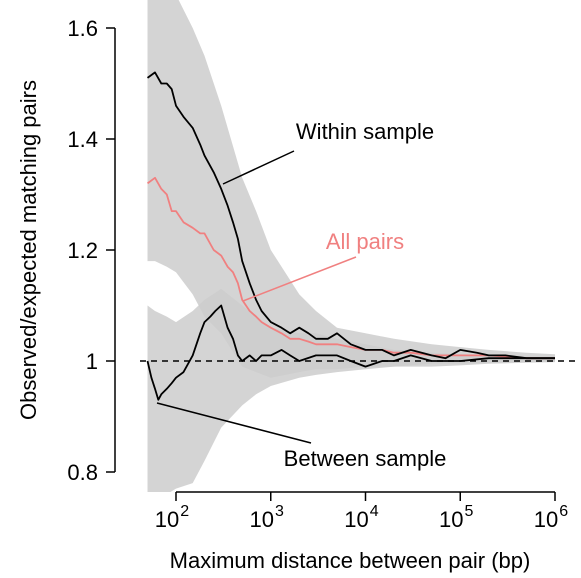 The width and height of the screenshot is (581, 578). Describe the element at coordinates (365, 458) in the screenshot. I see `annotation-label-2: Between sample` at that location.